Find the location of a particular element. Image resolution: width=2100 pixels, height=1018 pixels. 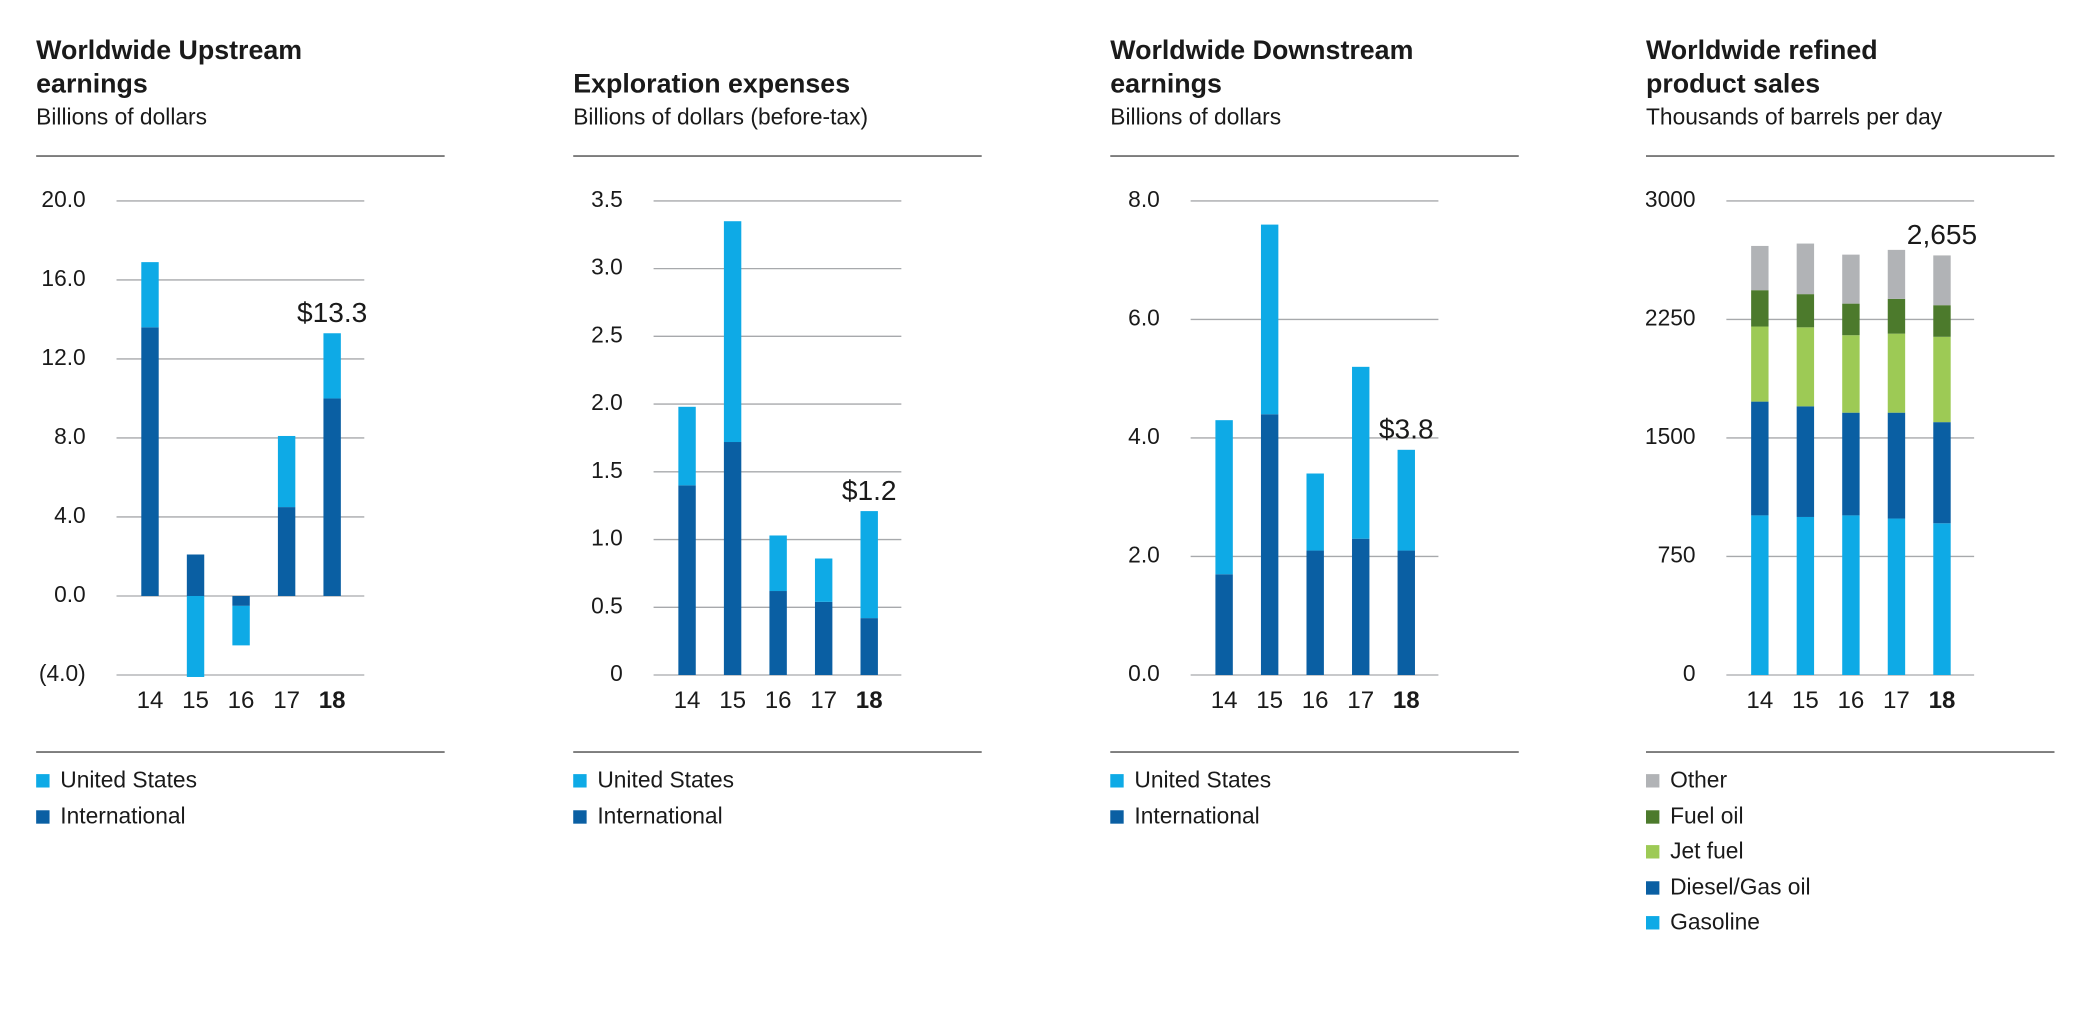

legend-item: Gasoline is located at coordinates (1728, 922).